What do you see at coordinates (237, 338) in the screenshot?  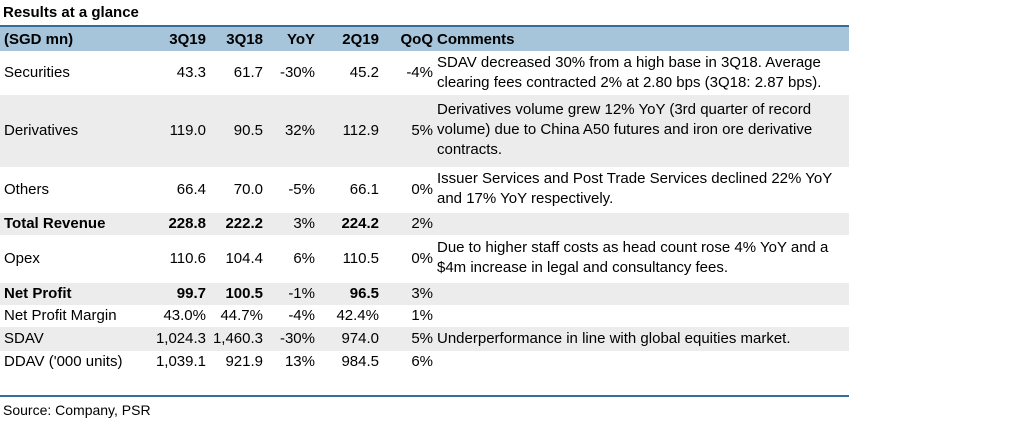 I see `cell-3q18: 1,460.3` at bounding box center [237, 338].